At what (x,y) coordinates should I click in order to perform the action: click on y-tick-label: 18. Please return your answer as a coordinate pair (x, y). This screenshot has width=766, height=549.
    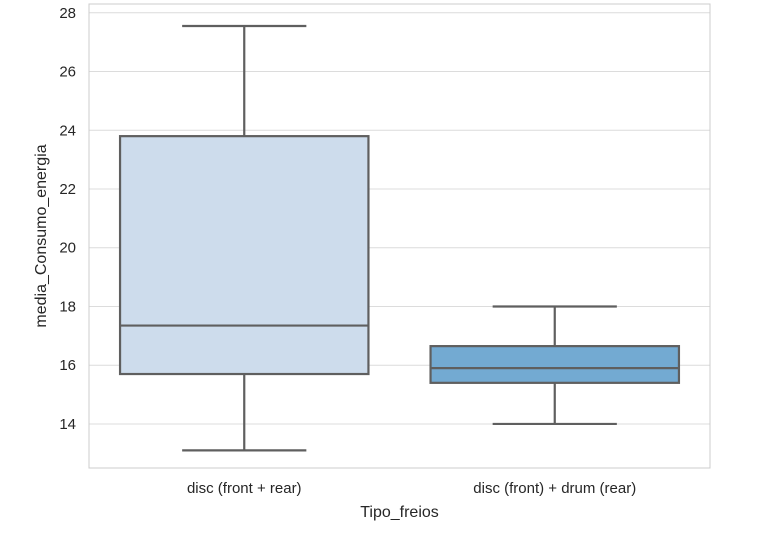
    Looking at the image, I should click on (67, 306).